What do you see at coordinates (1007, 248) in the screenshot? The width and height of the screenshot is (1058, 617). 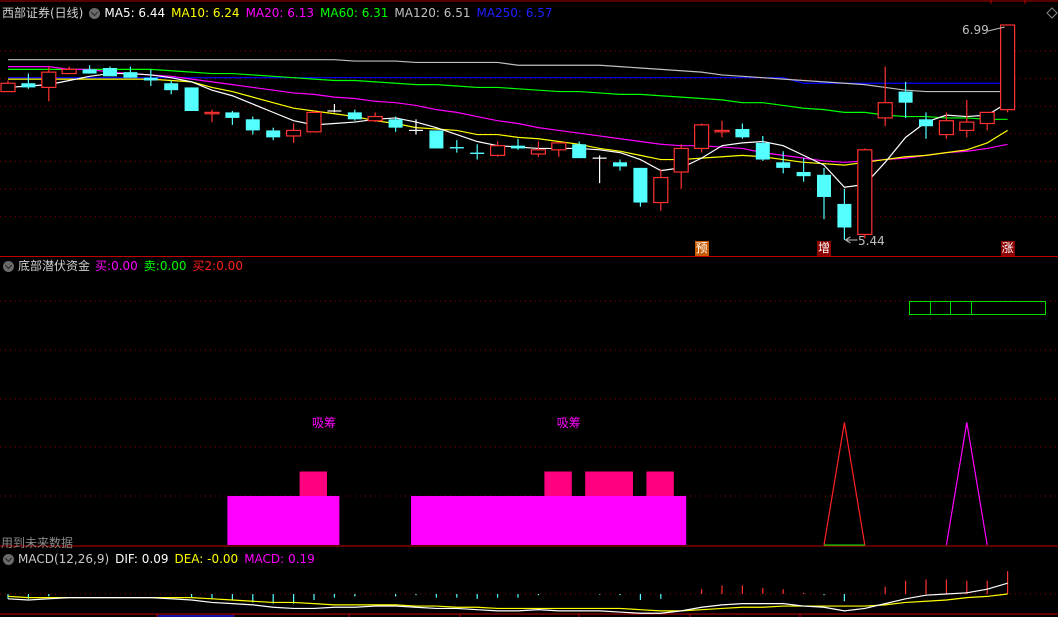 I see `signal-mark: 涨` at bounding box center [1007, 248].